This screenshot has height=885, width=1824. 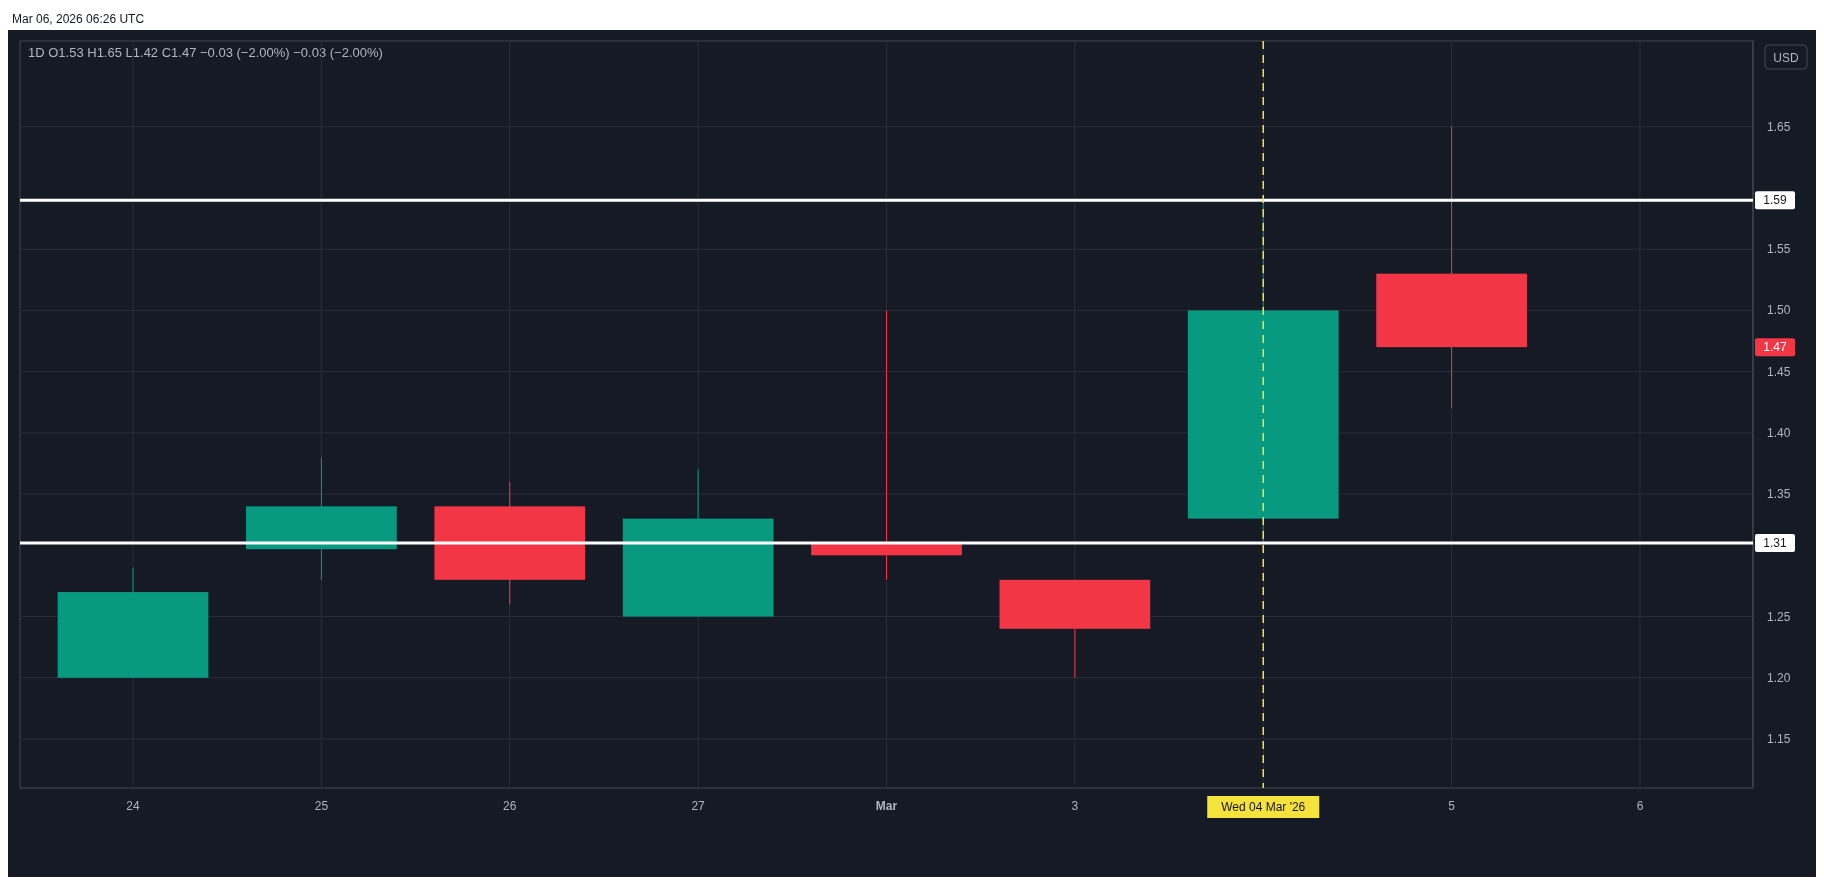 What do you see at coordinates (78, 19) in the screenshot?
I see `text: Mar 06, 2026 06:26 UTC` at bounding box center [78, 19].